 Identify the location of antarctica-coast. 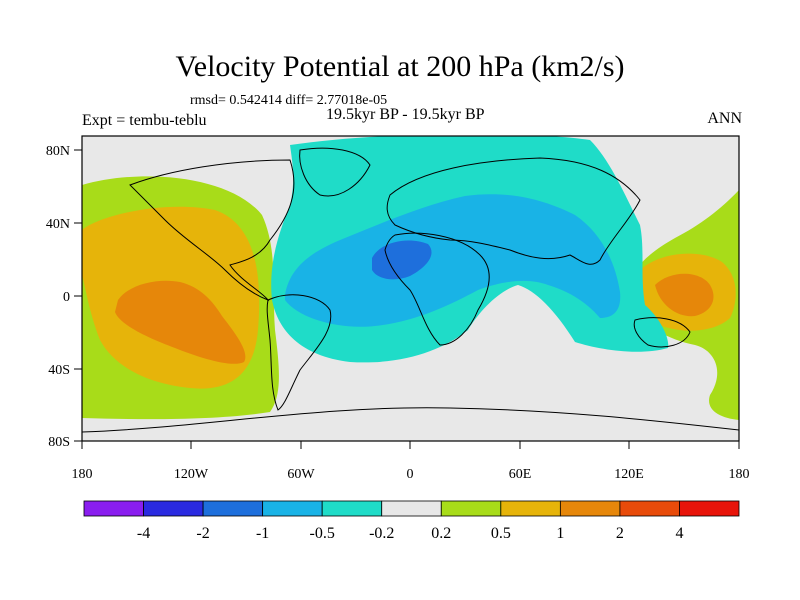
(410, 420).